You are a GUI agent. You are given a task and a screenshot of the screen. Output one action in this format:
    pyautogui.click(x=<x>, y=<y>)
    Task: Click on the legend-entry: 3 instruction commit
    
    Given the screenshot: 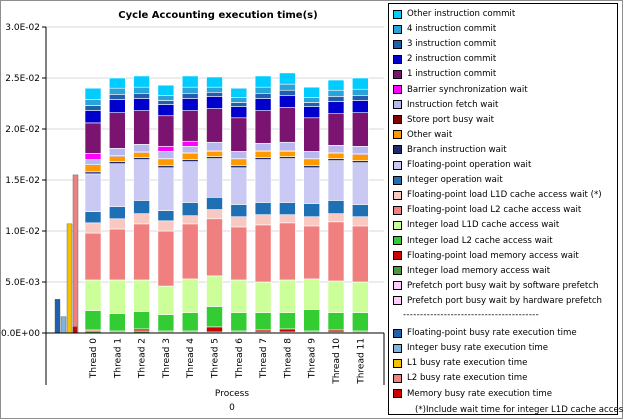 What is the action you would take?
    pyautogui.click(x=444, y=44)
    